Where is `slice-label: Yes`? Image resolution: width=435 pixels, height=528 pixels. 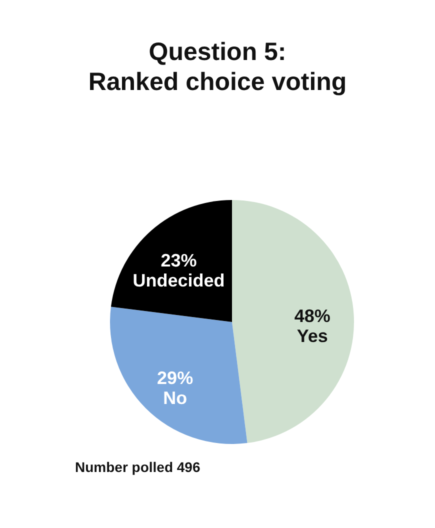
slice-label: Yes is located at coordinates (312, 336).